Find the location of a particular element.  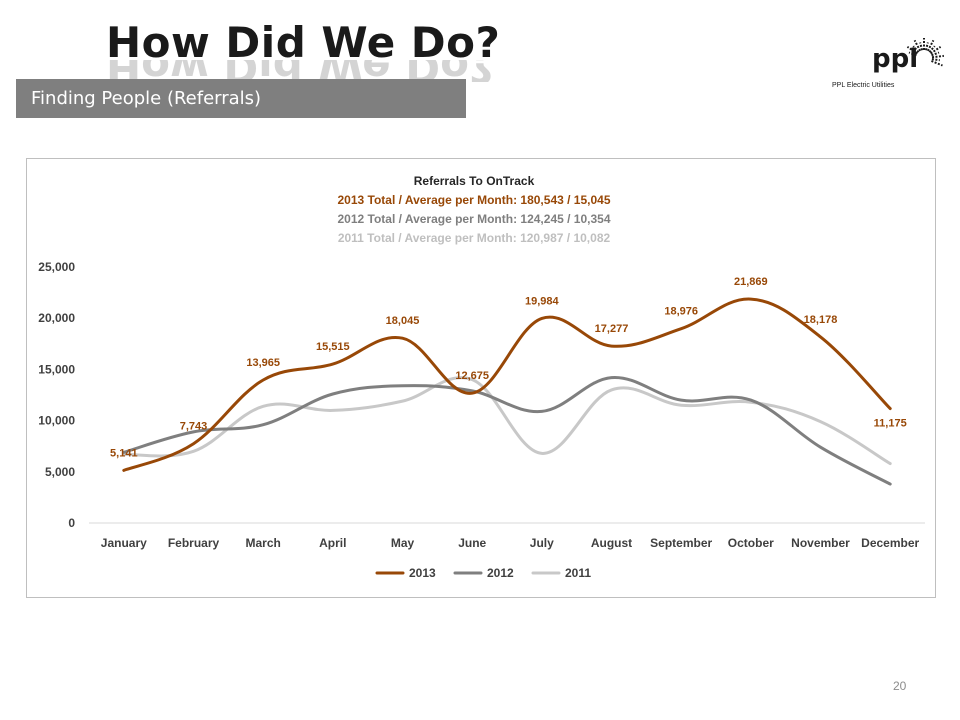

x-tick-label: August is located at coordinates (611, 543).